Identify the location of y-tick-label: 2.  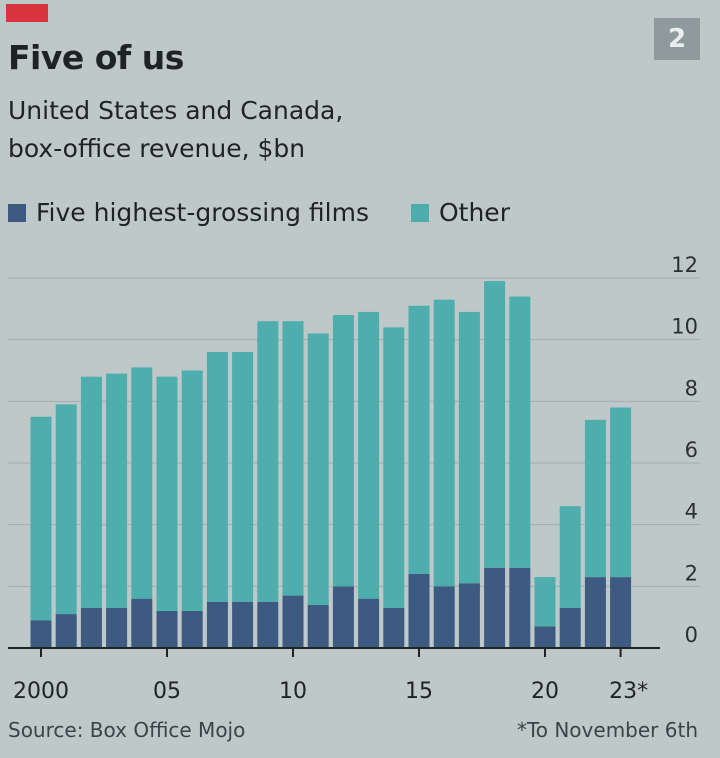
(691, 573).